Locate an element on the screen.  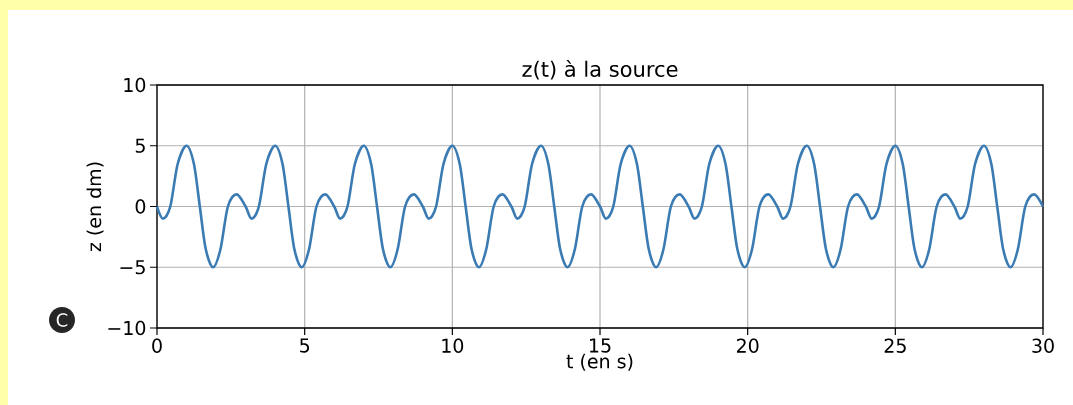
x-tick-label: 5 is located at coordinates (305, 345).